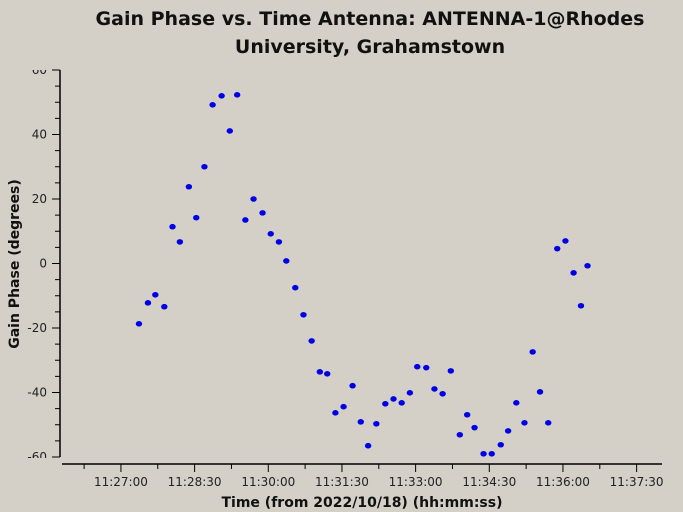  I want to click on y-tick-label: -20, so click(37, 328).